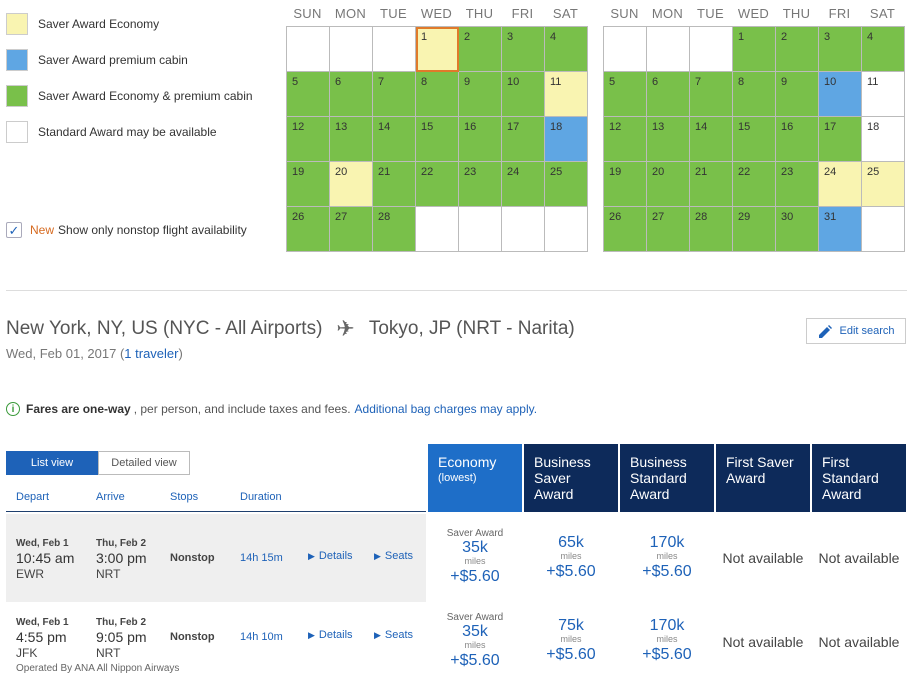  I want to click on fare-header-business-standard: Business Standard Award, so click(667, 478).